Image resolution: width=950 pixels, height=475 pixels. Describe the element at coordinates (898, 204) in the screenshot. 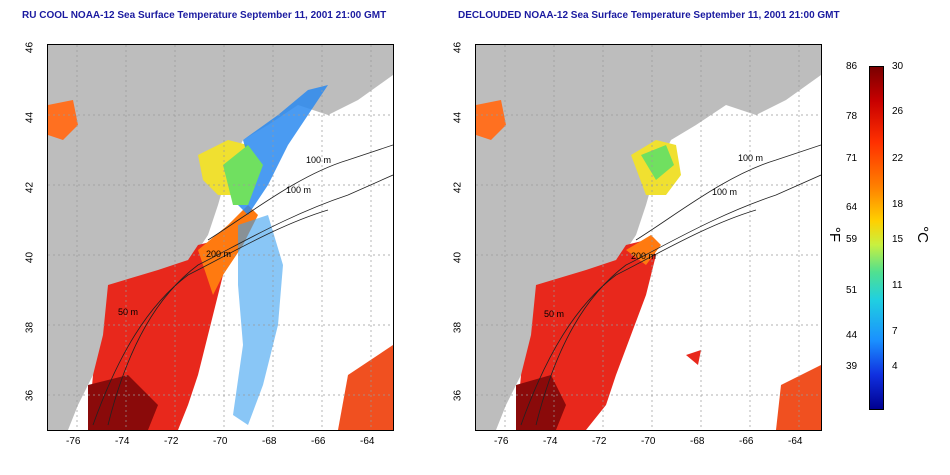

I see `celsius-label: 18` at that location.